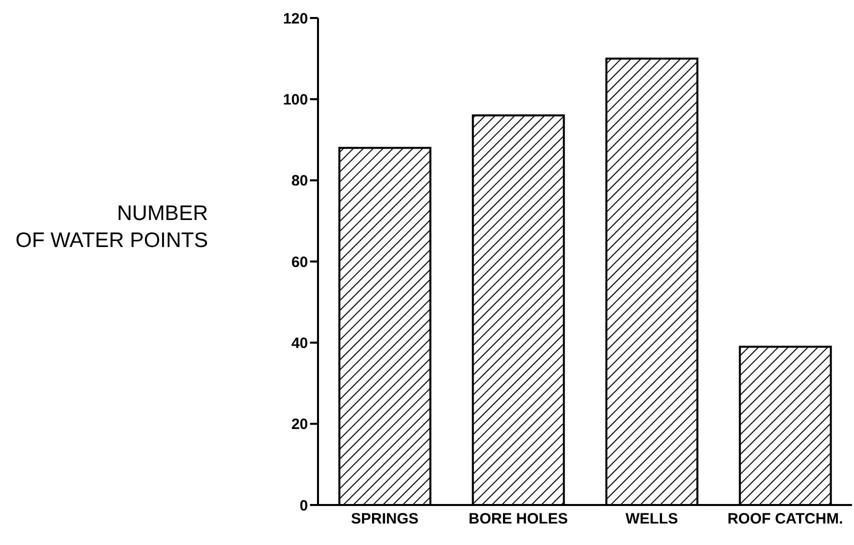 This screenshot has height=545, width=854. Describe the element at coordinates (384, 519) in the screenshot. I see `x-tick-label: SPRINGS` at that location.